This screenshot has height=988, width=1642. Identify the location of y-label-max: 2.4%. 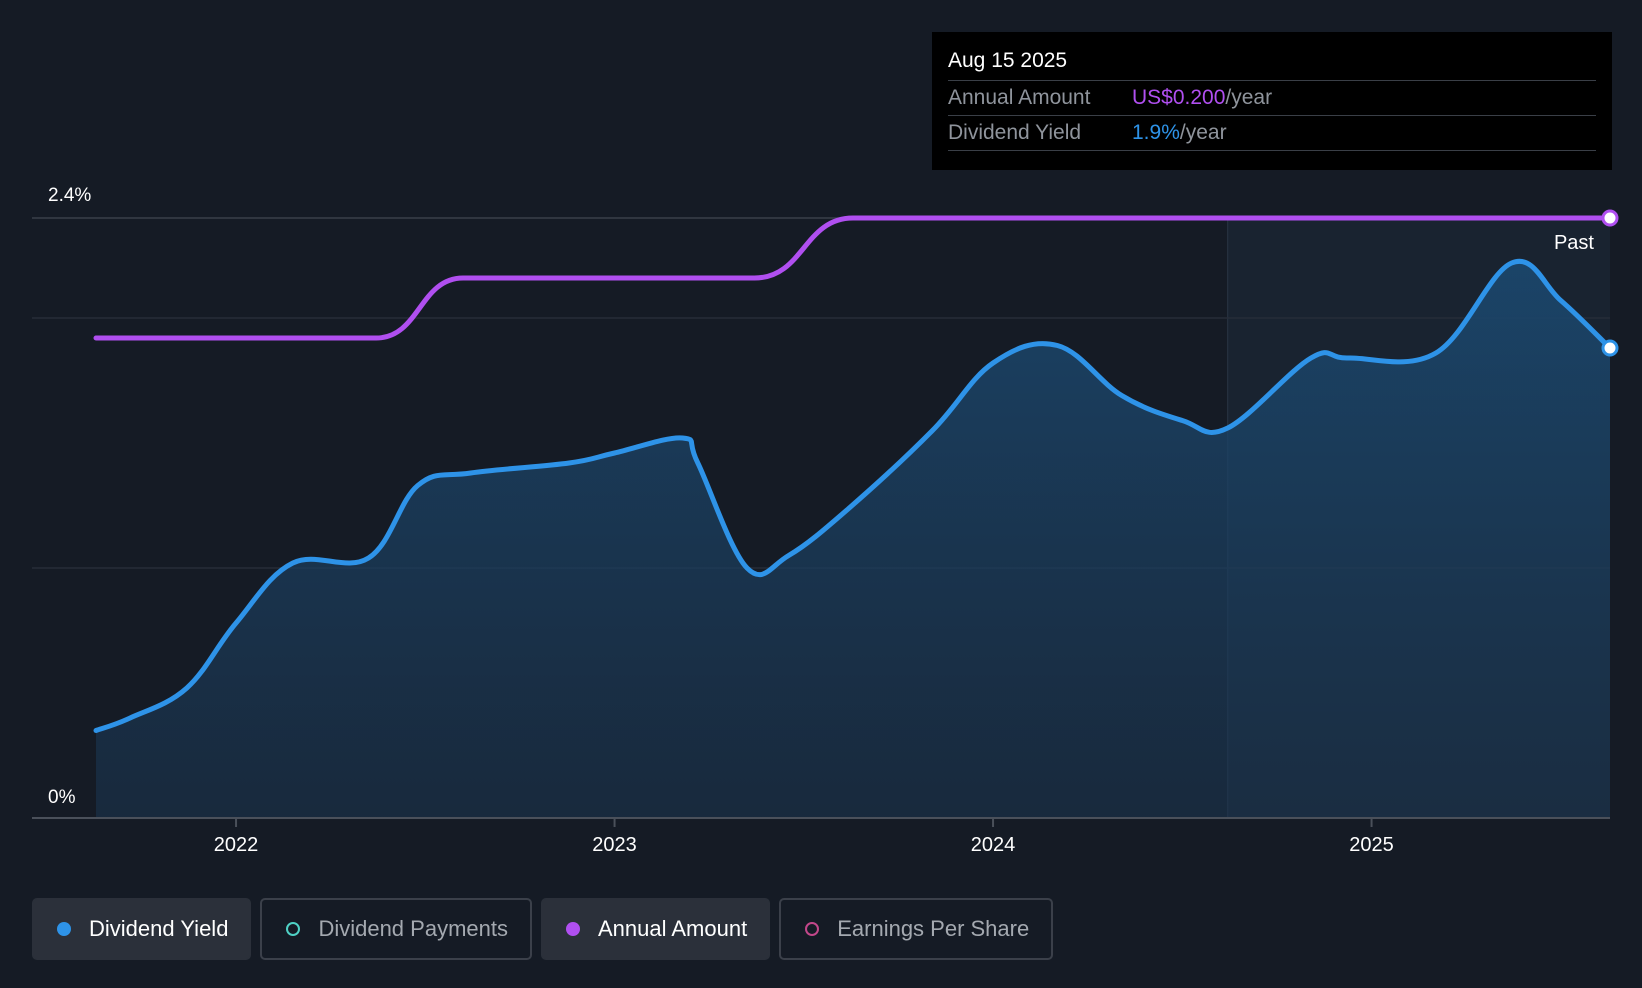
(69, 195).